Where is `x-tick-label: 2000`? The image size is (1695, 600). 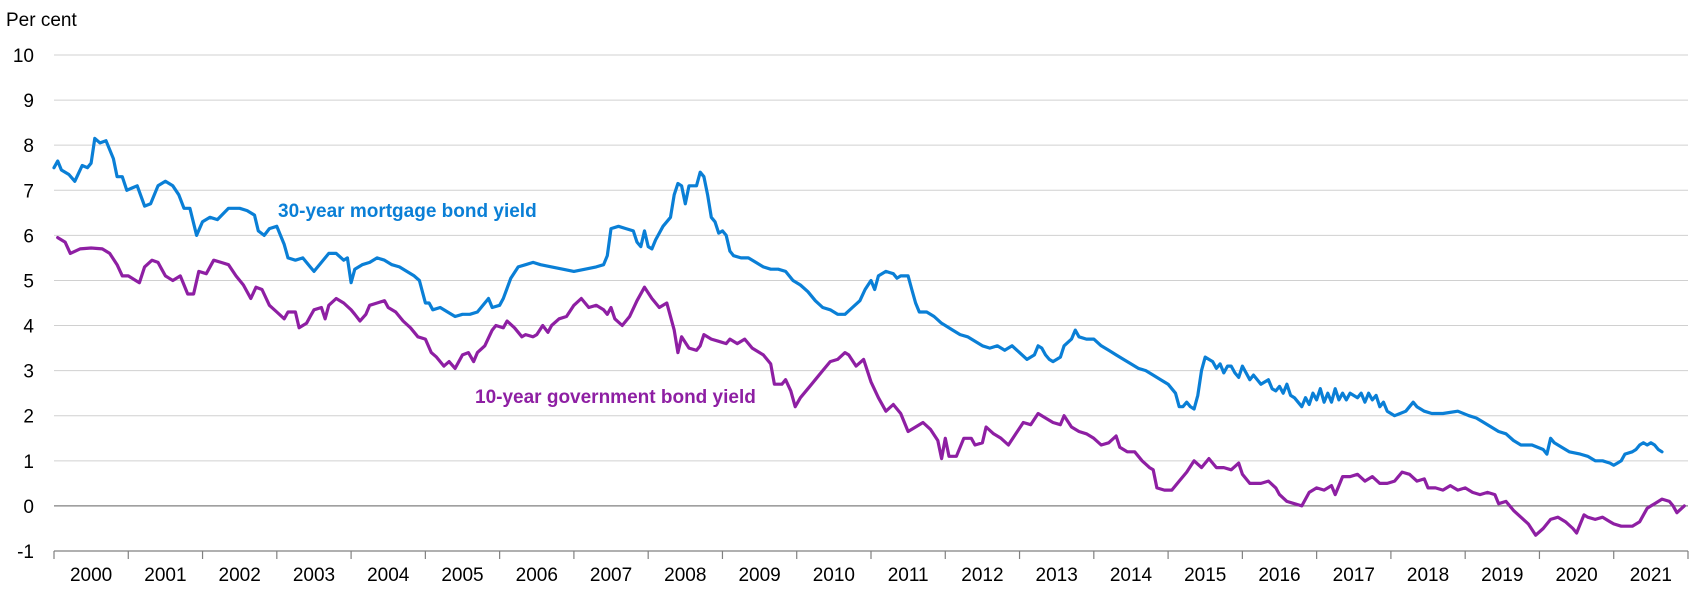
x-tick-label: 2000 is located at coordinates (91, 575).